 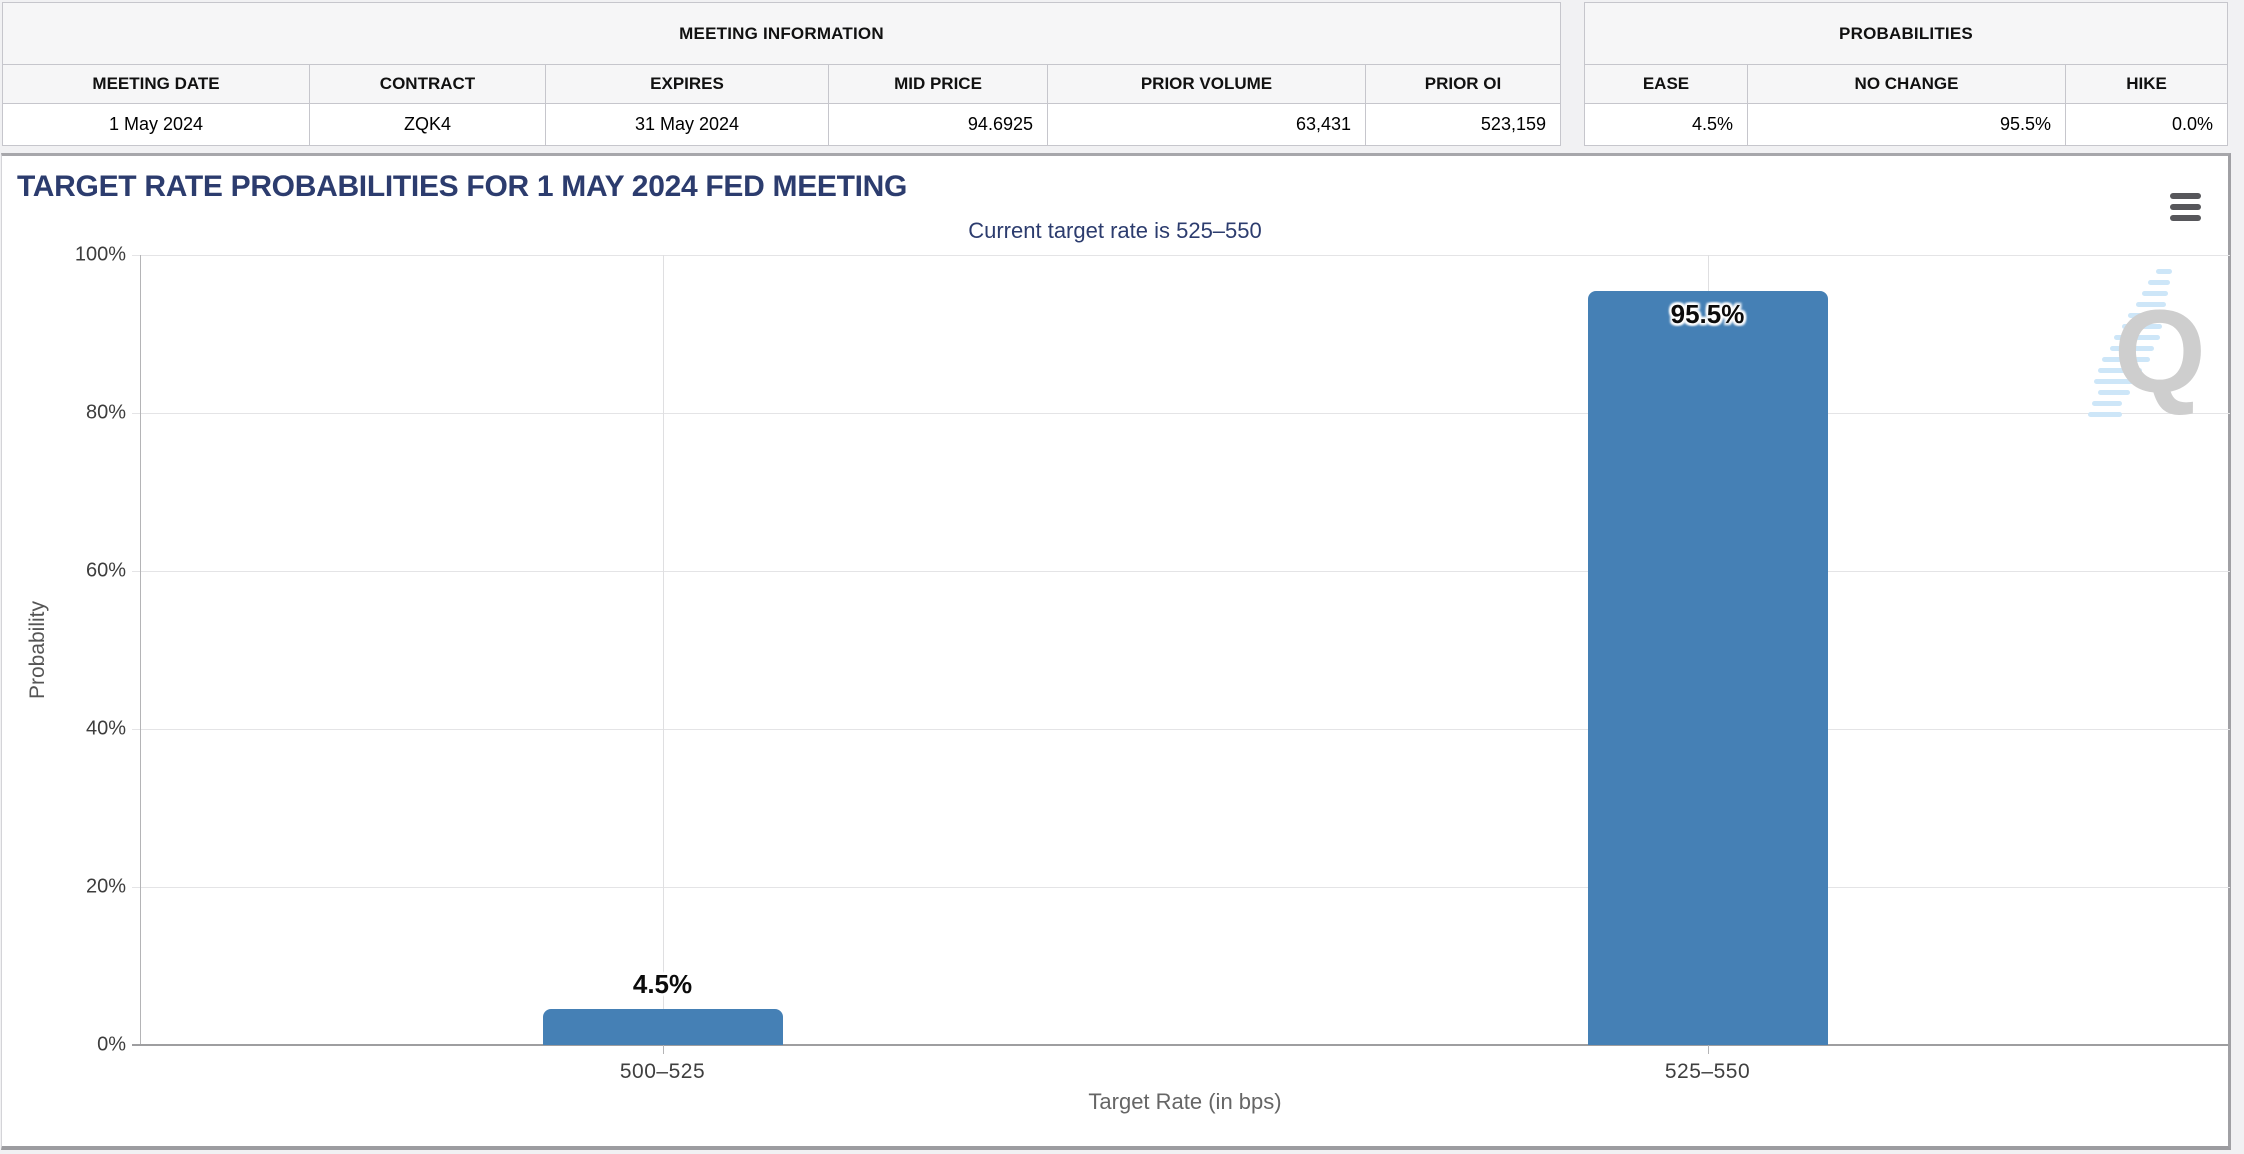 I want to click on gridline-100pct, so click(x=1181, y=255).